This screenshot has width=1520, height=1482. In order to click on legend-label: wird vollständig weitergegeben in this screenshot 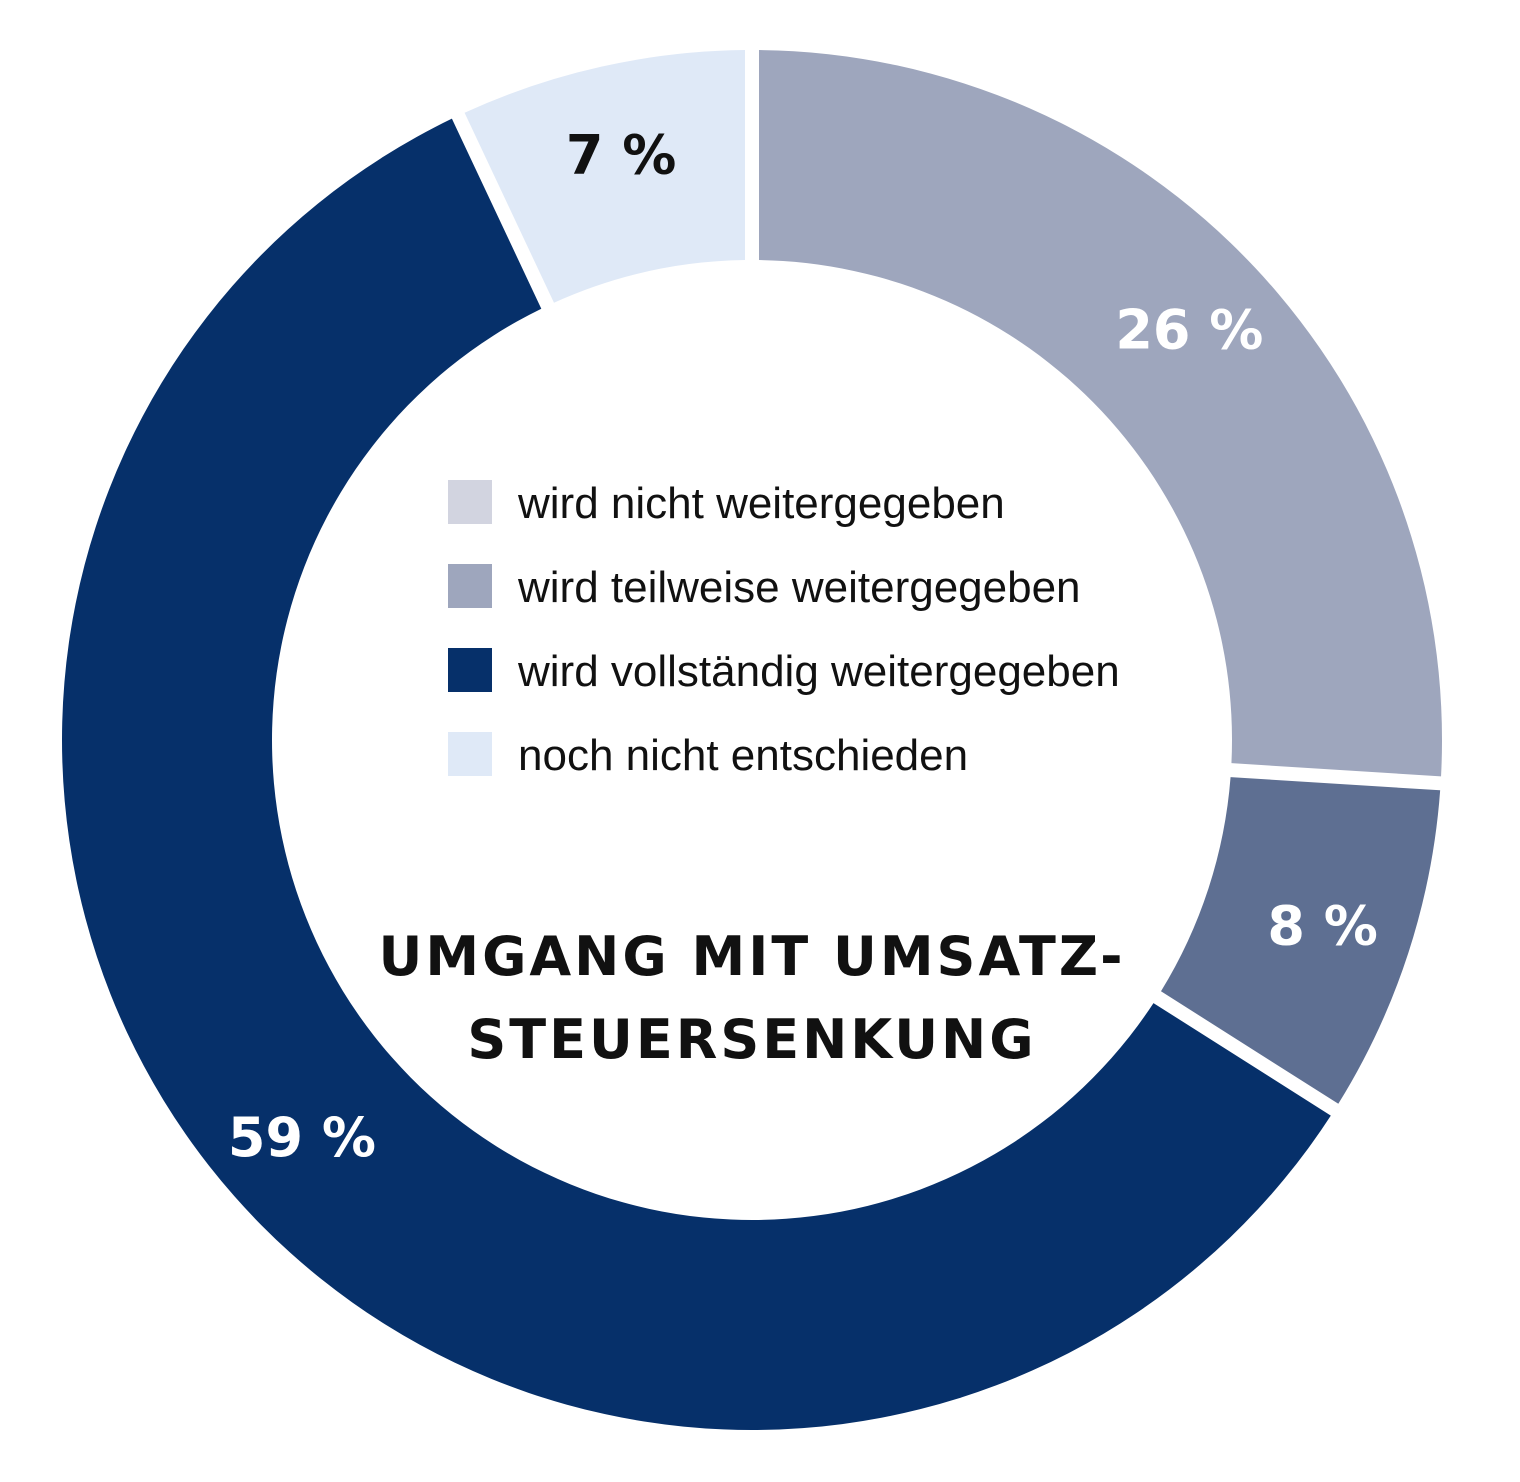, I will do `click(818, 671)`.